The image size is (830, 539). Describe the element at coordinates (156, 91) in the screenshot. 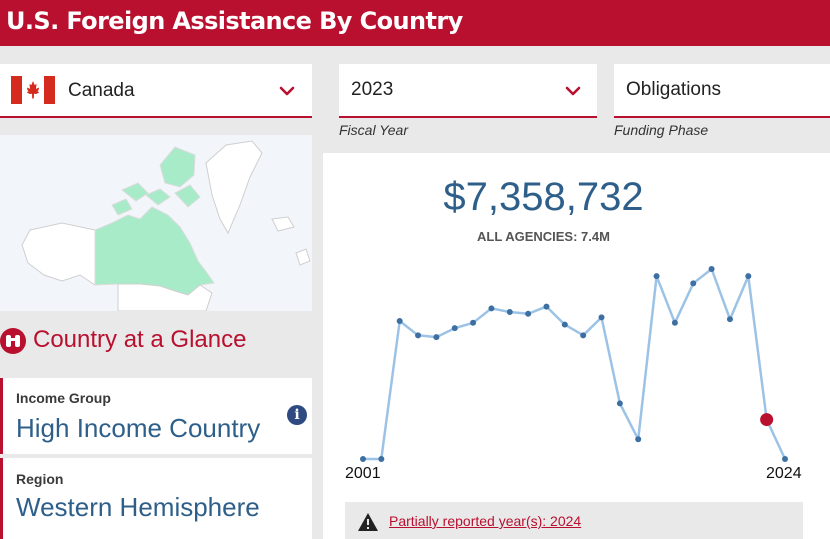

I see `country-dropdown: Canada` at that location.